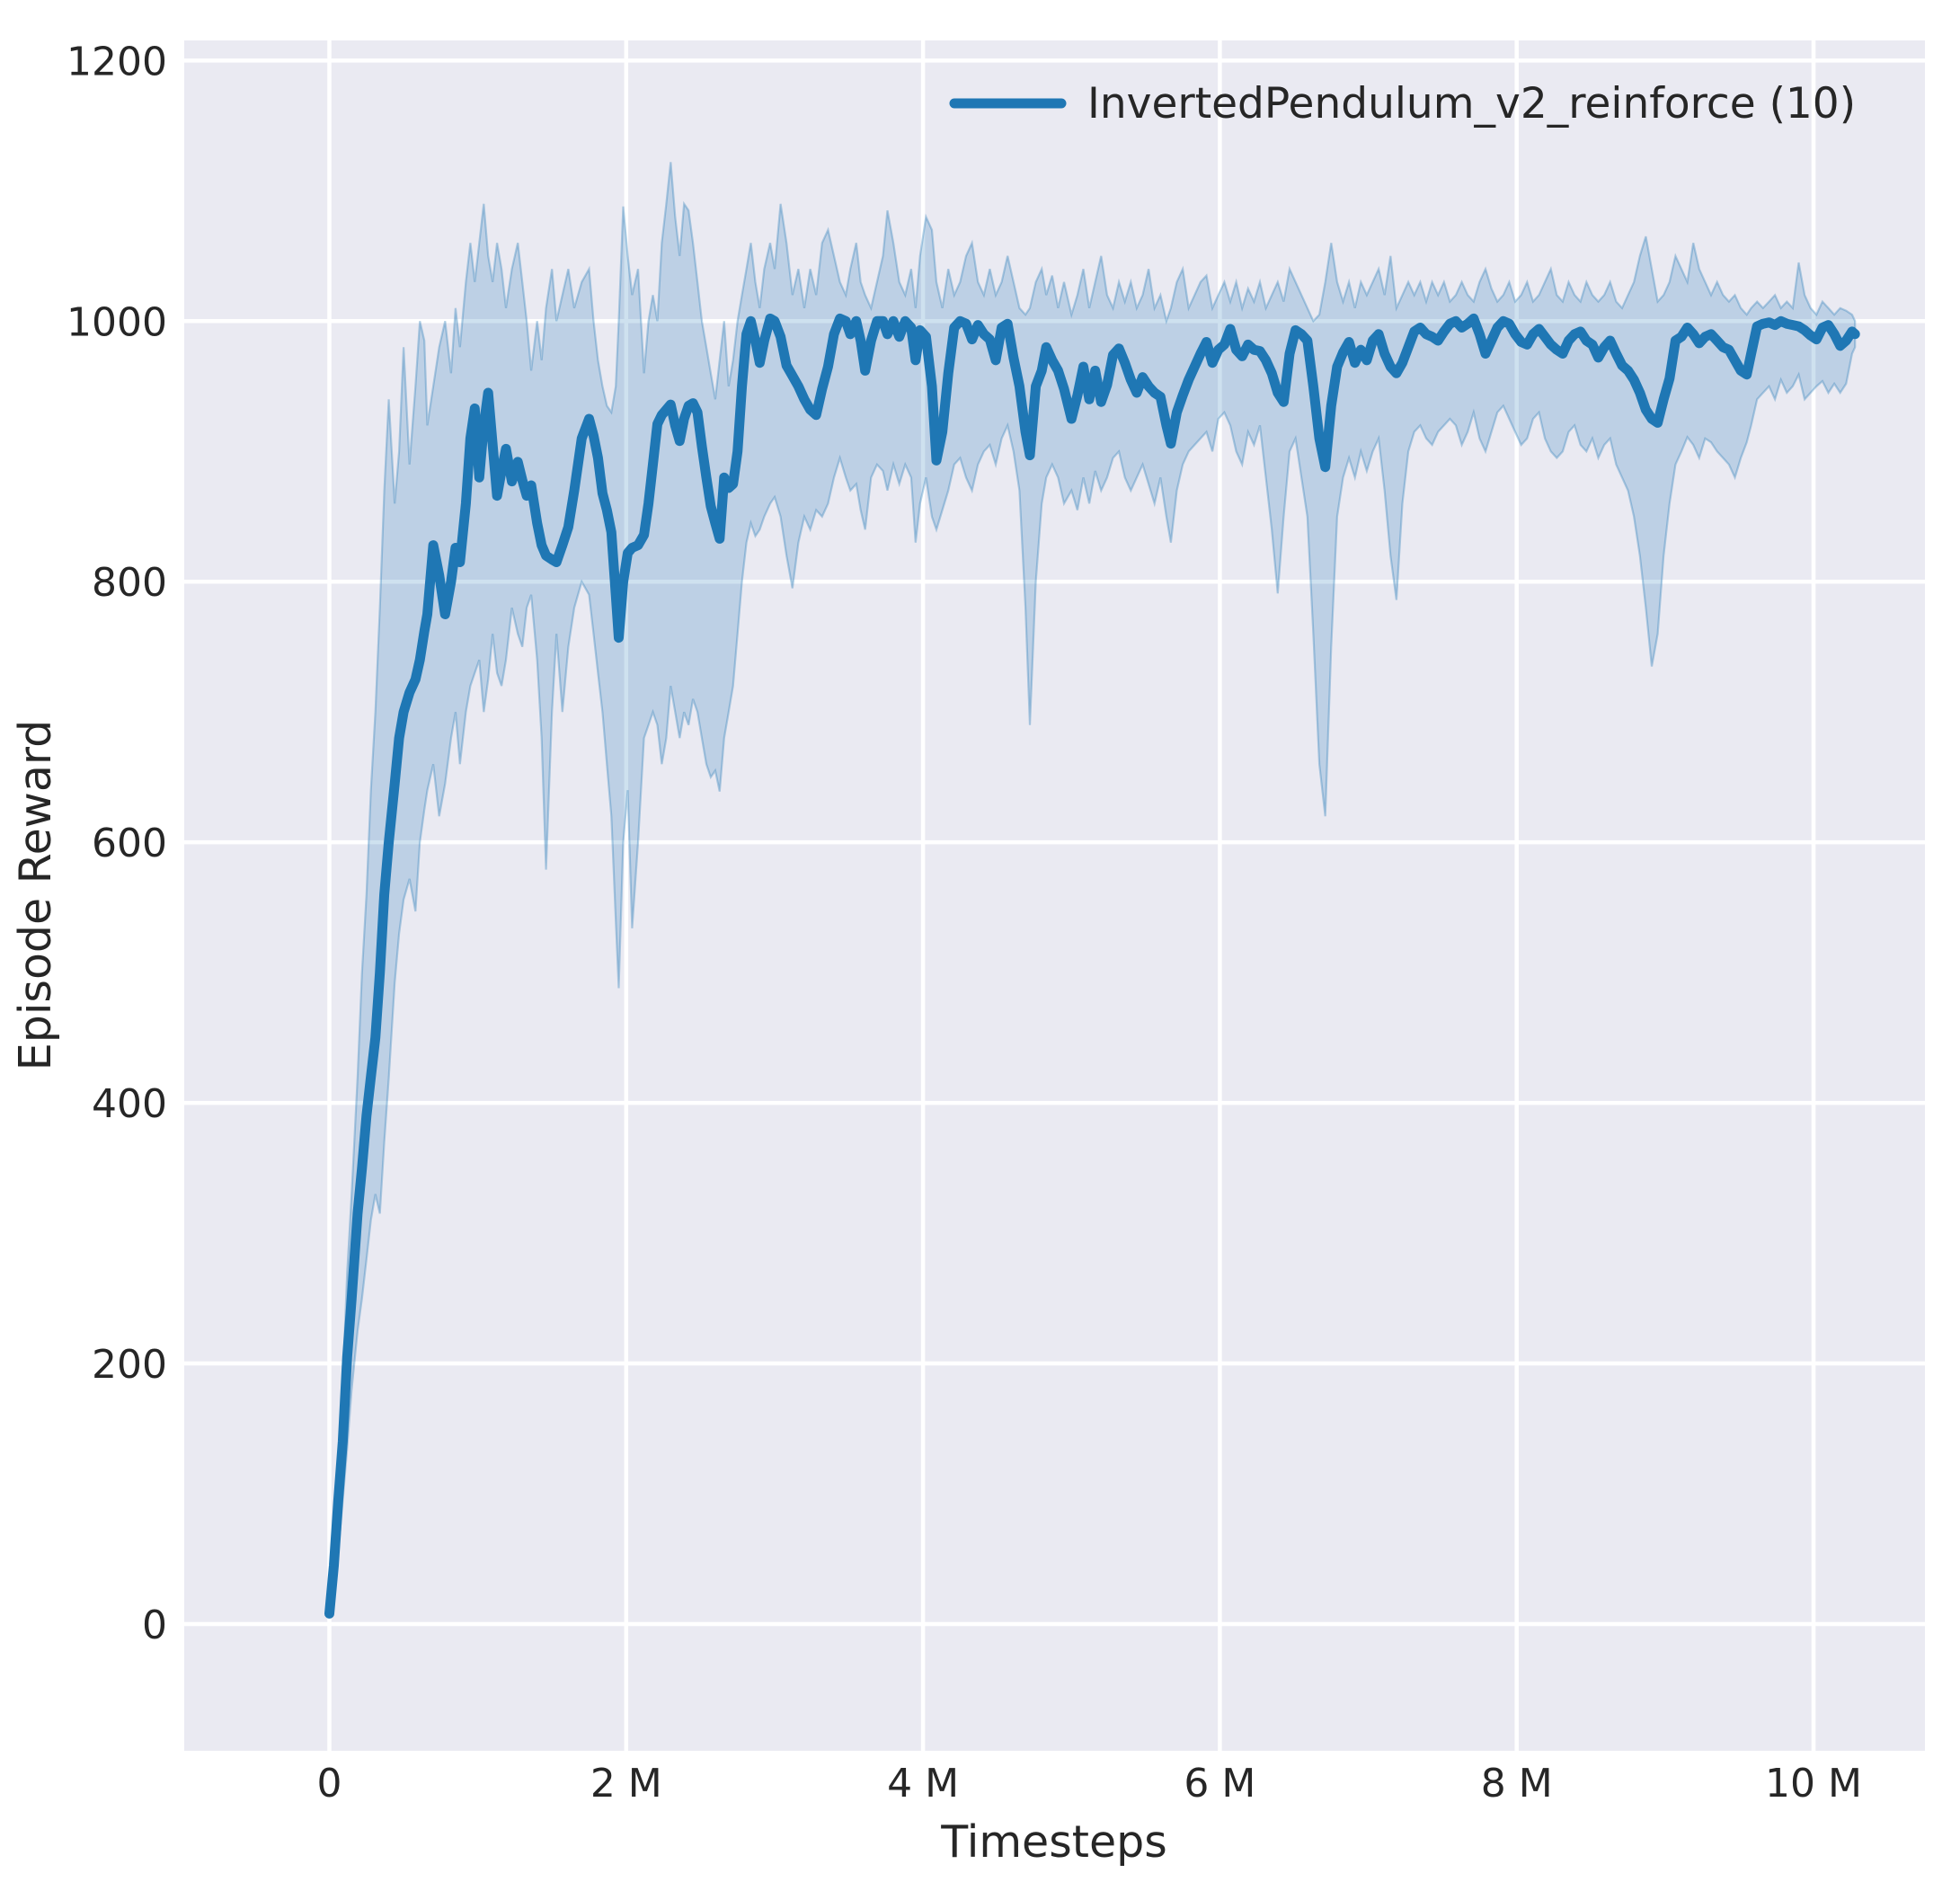 Image resolution: width=1960 pixels, height=1891 pixels. I want to click on y-tick-labels: 0 200 400 600 800 1000 1200, so click(117, 843).